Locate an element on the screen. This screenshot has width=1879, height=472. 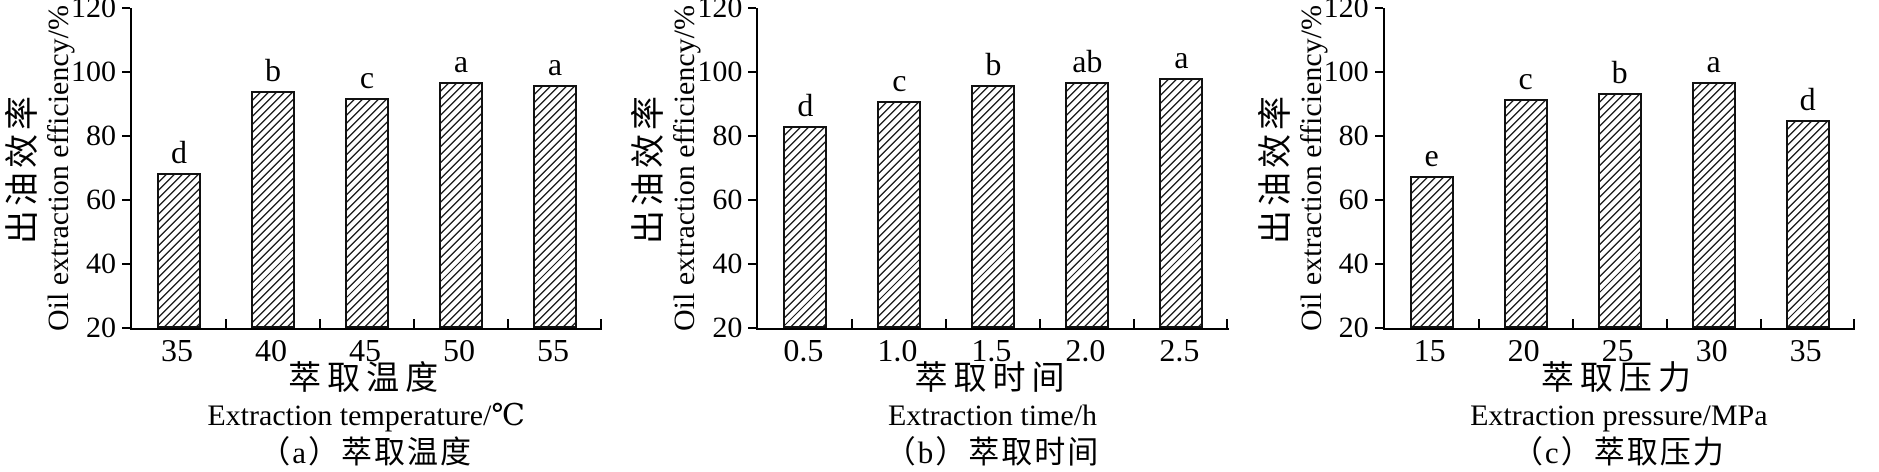
x-axis-label-zh: 萃取压力 is located at coordinates (1618, 379).